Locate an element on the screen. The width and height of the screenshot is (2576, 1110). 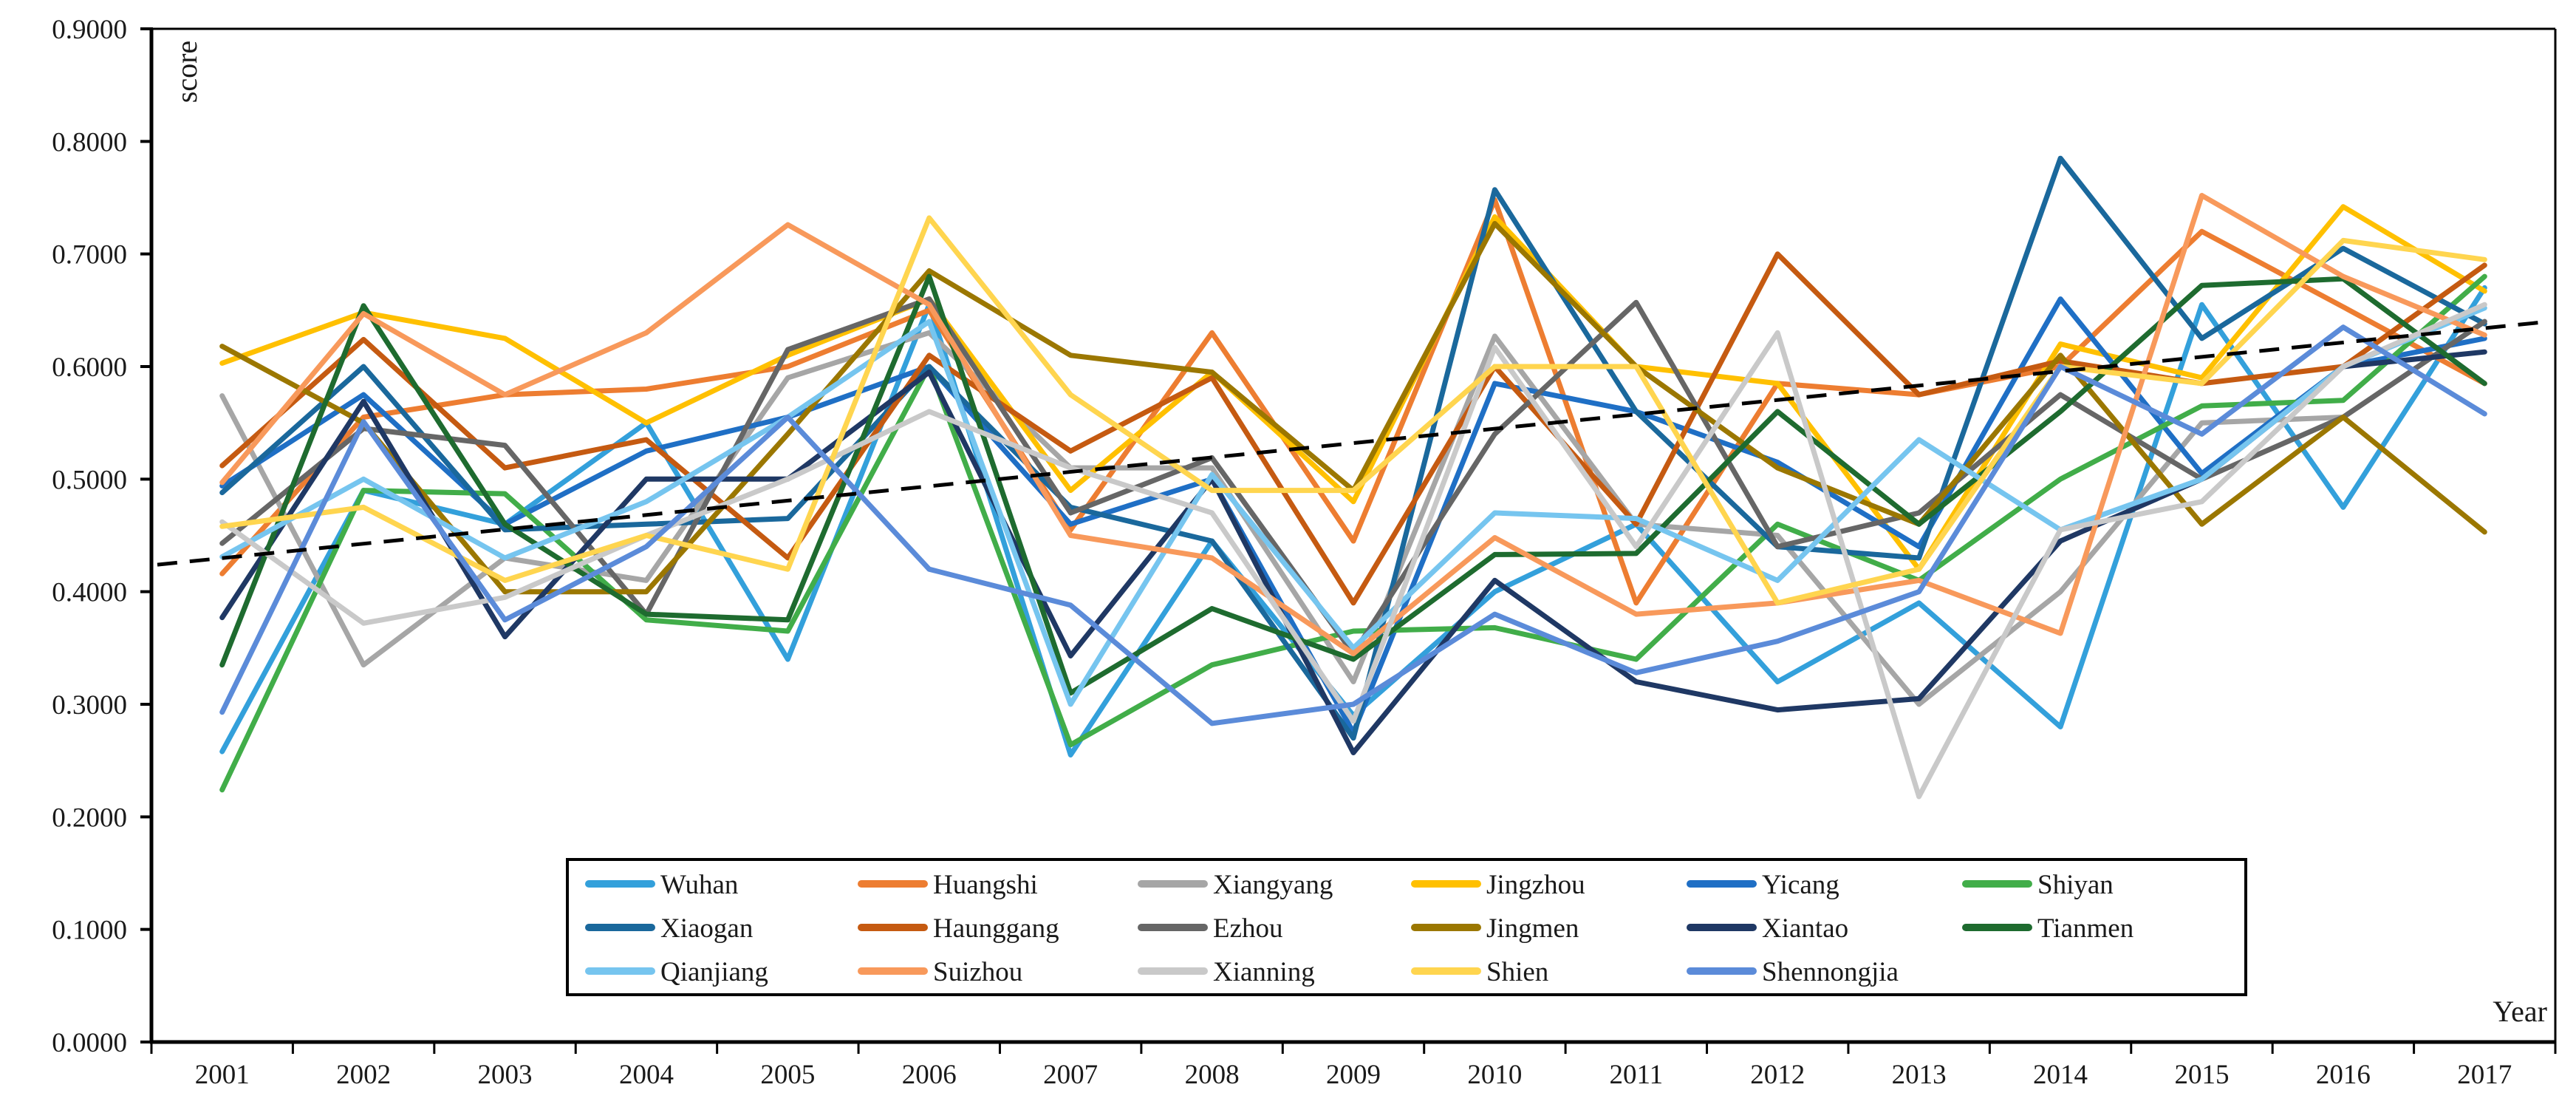
legend-item: Xiangyang is located at coordinates (1235, 885).